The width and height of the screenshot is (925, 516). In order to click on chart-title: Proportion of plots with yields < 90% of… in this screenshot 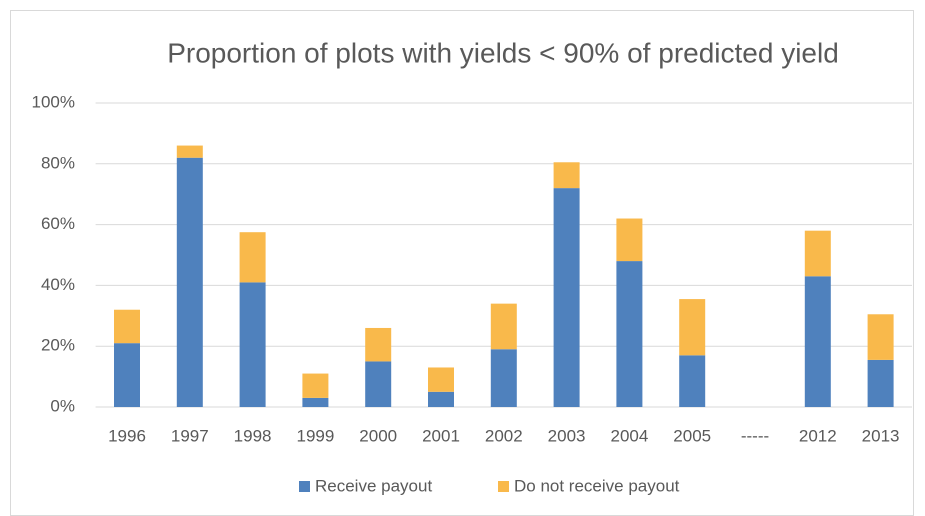, I will do `click(503, 52)`.